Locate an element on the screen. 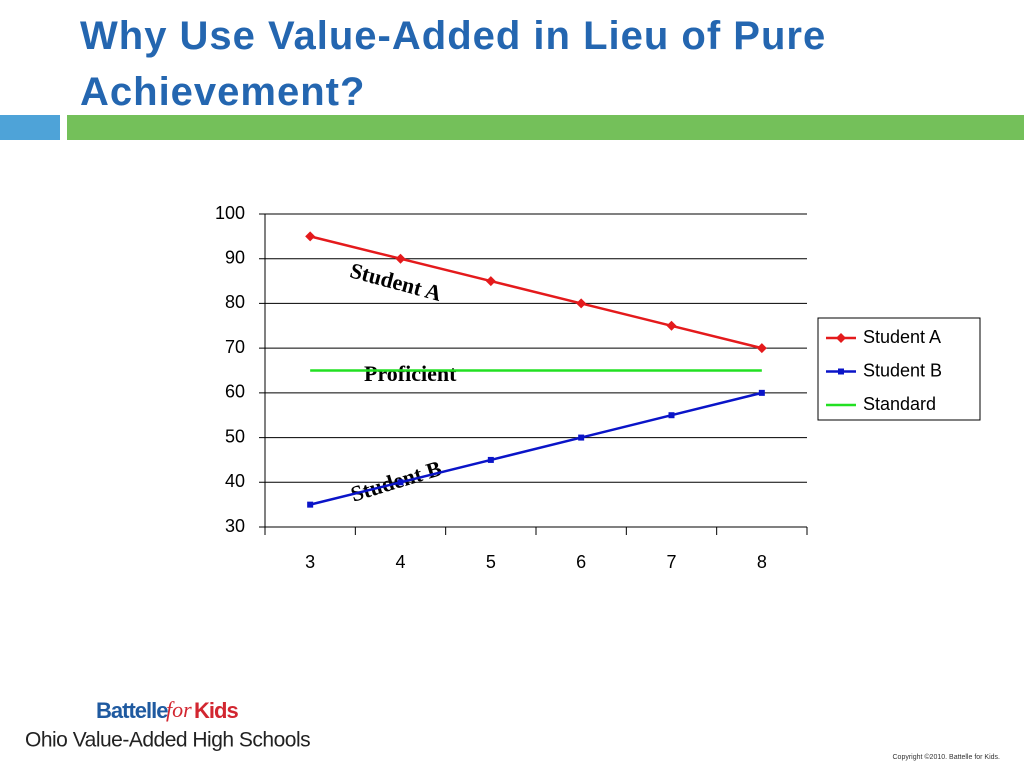 The height and width of the screenshot is (768, 1024). copyright: Copyright ©2010. Battelle for Kids. is located at coordinates (947, 757).